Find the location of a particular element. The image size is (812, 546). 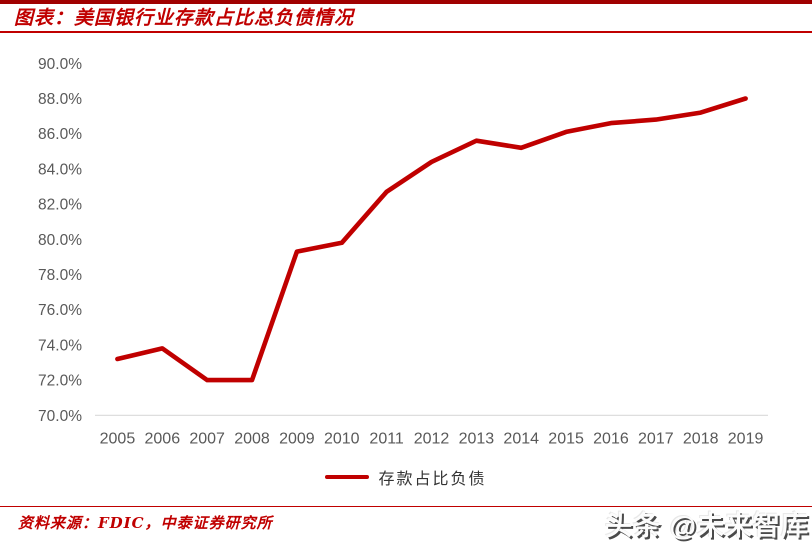

y-axis-tick-label: 70.0% is located at coordinates (60, 416).